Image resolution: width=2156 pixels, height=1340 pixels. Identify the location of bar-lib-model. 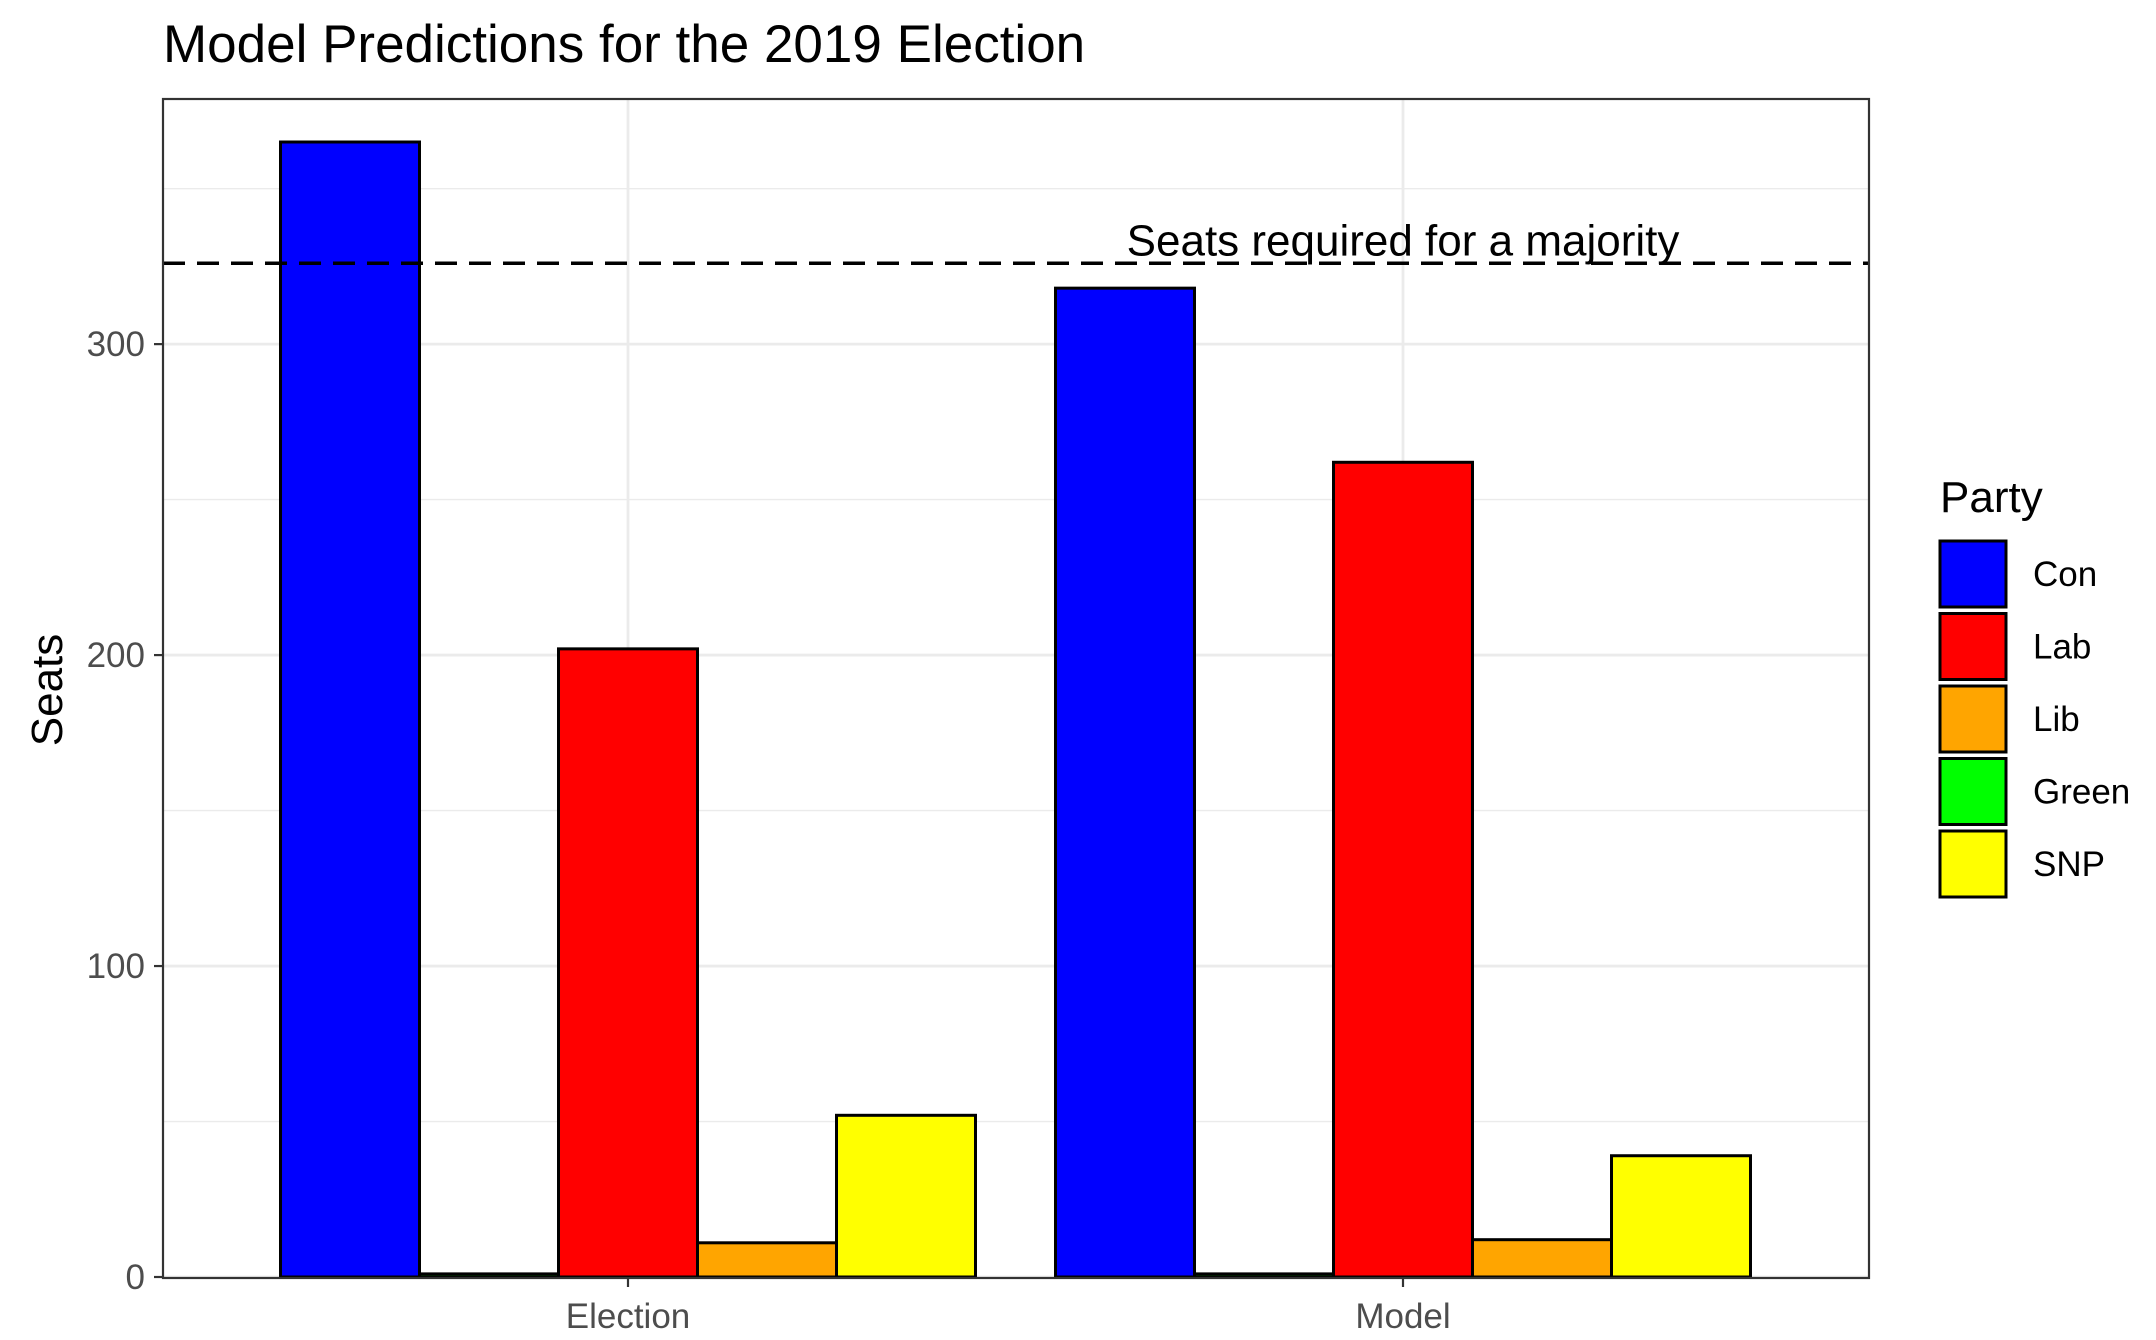
(1542, 1258).